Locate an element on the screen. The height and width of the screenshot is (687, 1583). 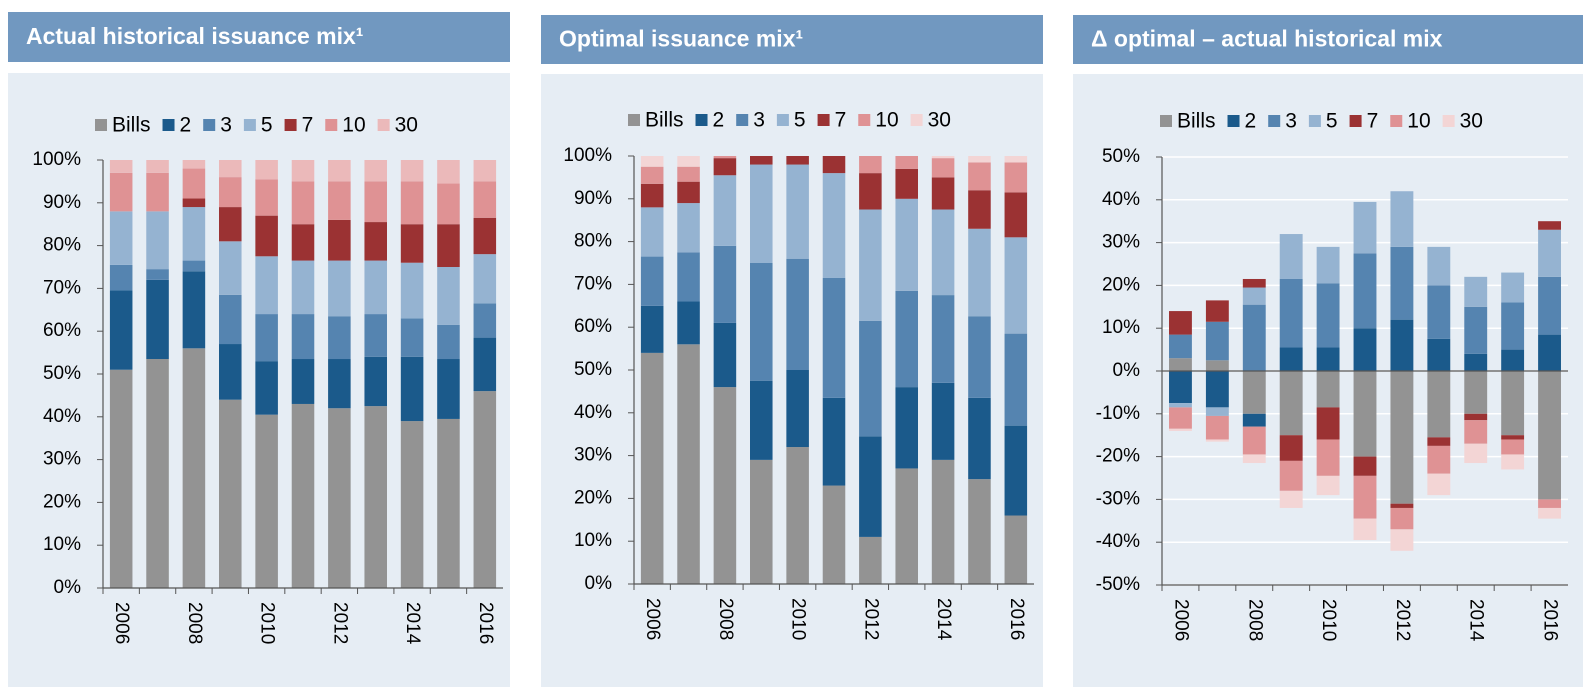
legend-label: 3 is located at coordinates (226, 125).